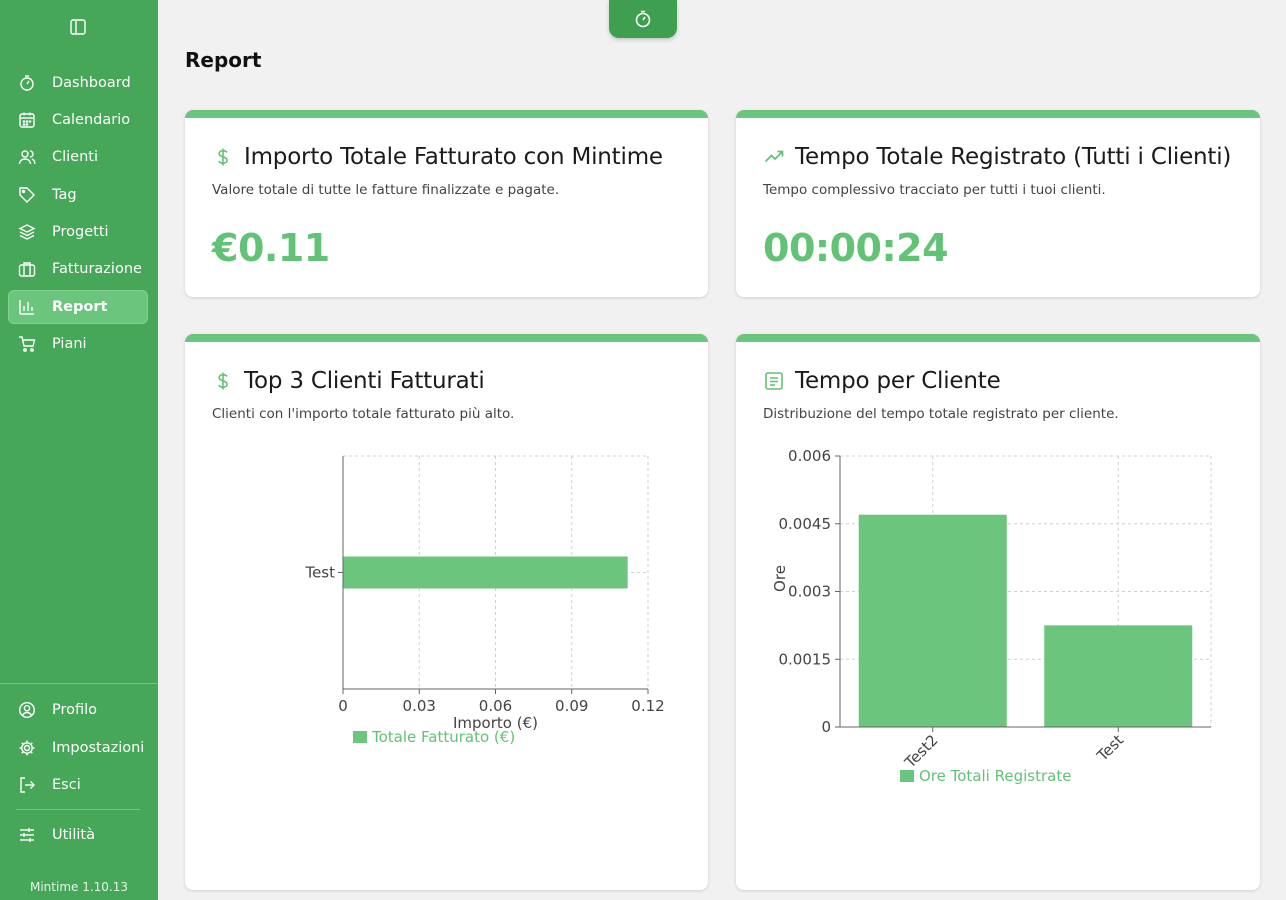 This screenshot has height=900, width=1286. What do you see at coordinates (69, 344) in the screenshot?
I see `sidebar-item-label: Piani` at bounding box center [69, 344].